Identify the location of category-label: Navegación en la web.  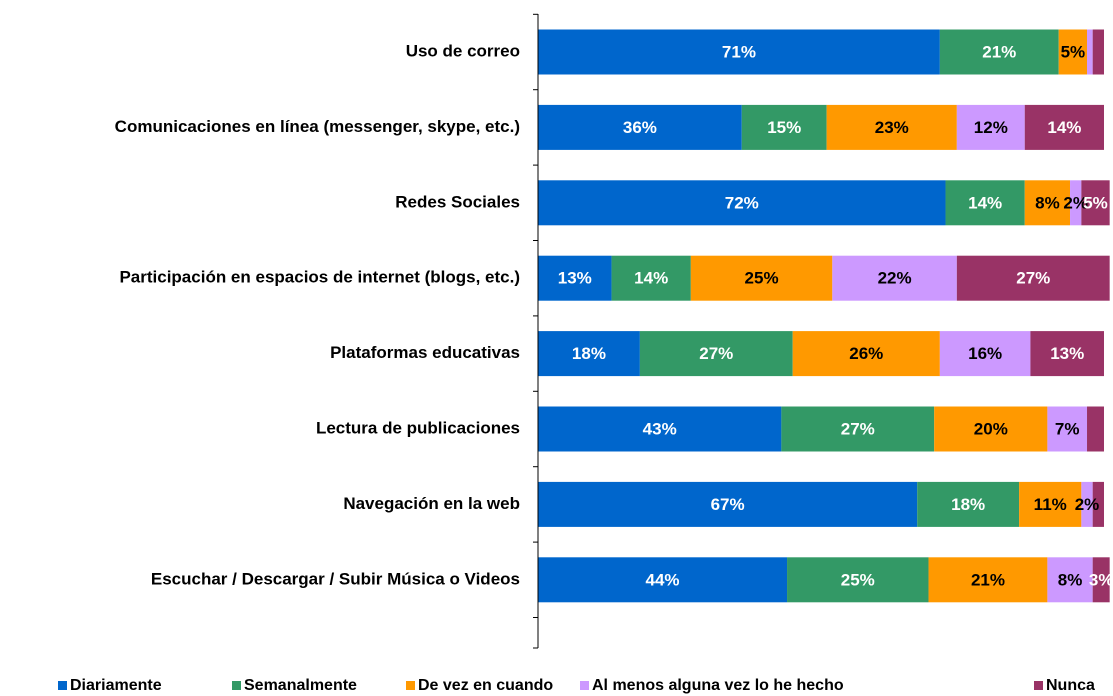
(431, 503).